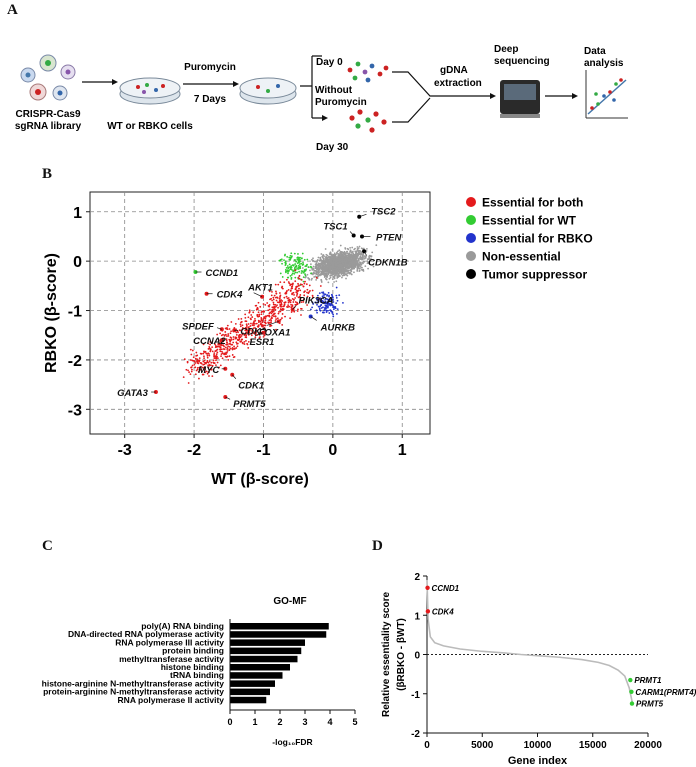 This screenshot has height=767, width=696. I want to click on d-x-tick-label: 20000, so click(648, 745).